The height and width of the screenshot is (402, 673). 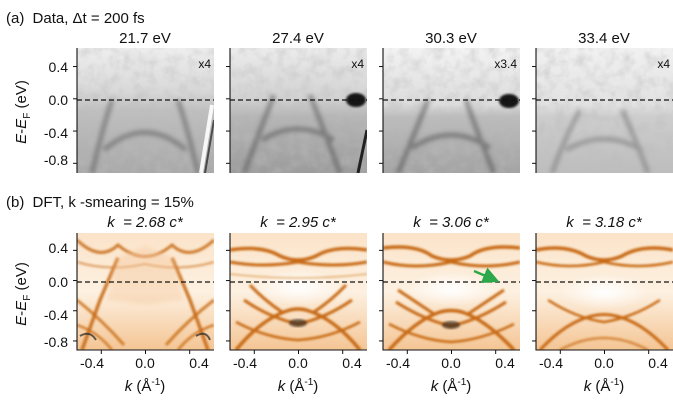 I want to click on energy-label-1: 21.7 eV, so click(x=145, y=38).